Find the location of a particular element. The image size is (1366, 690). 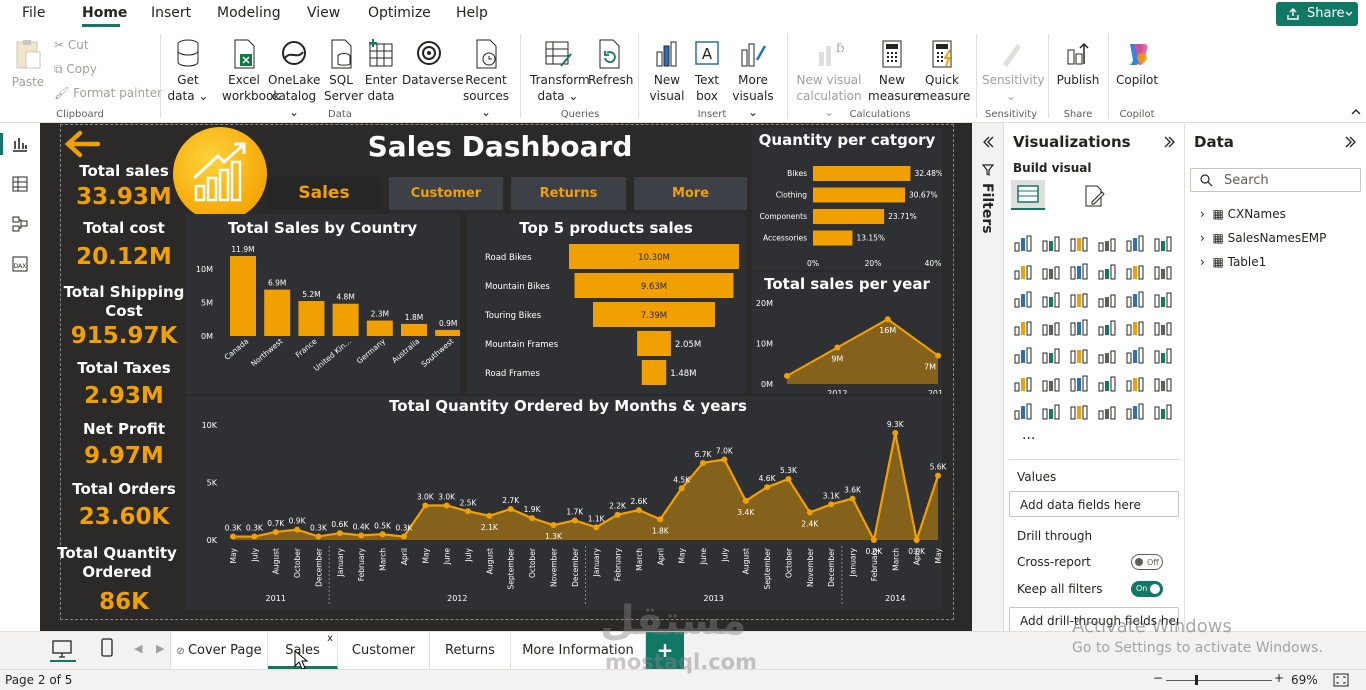

year-chart-card is located at coordinates (847, 333).